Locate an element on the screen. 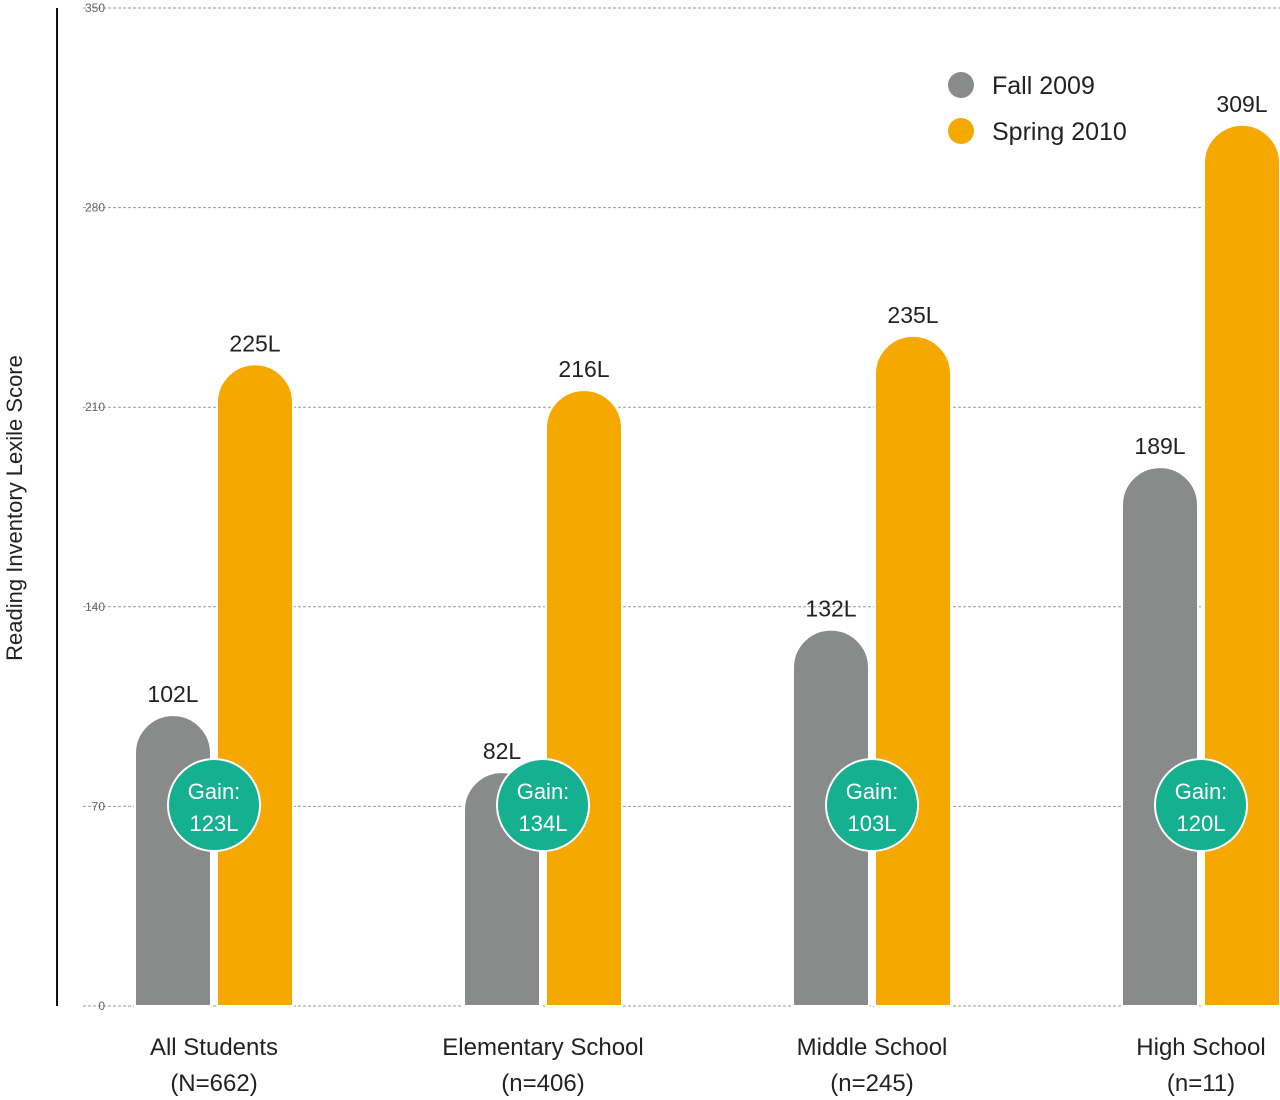 This screenshot has height=1100, width=1280. y-tick-label: 70 is located at coordinates (99, 806).